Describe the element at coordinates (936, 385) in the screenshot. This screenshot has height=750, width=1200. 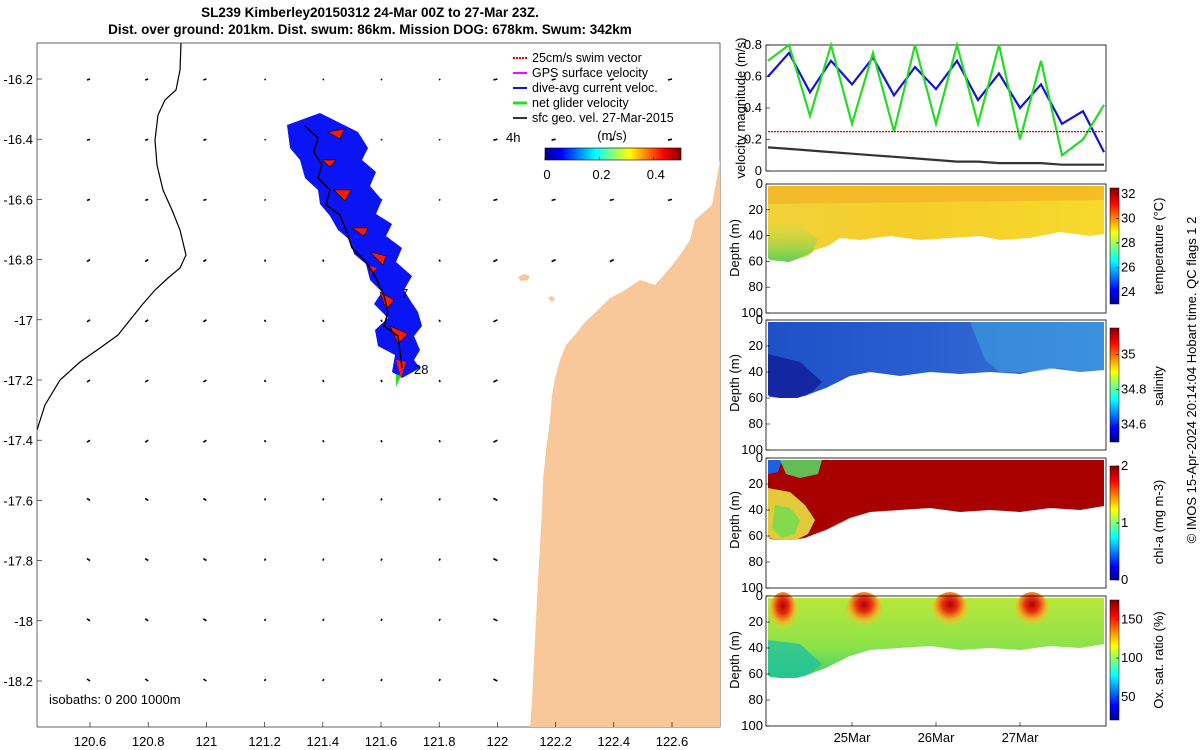
I see `salinity-axes` at that location.